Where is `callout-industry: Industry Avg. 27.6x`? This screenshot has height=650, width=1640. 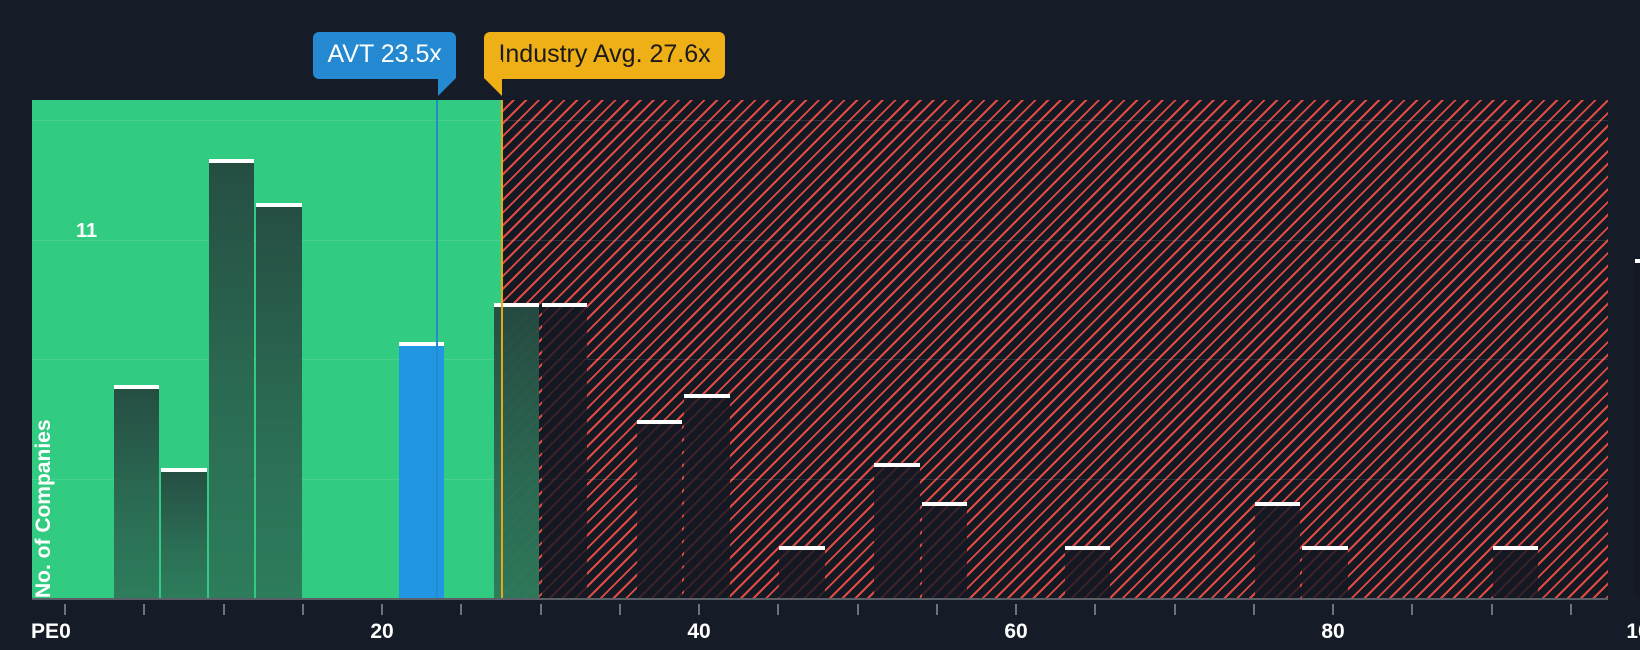
callout-industry: Industry Avg. 27.6x is located at coordinates (604, 64).